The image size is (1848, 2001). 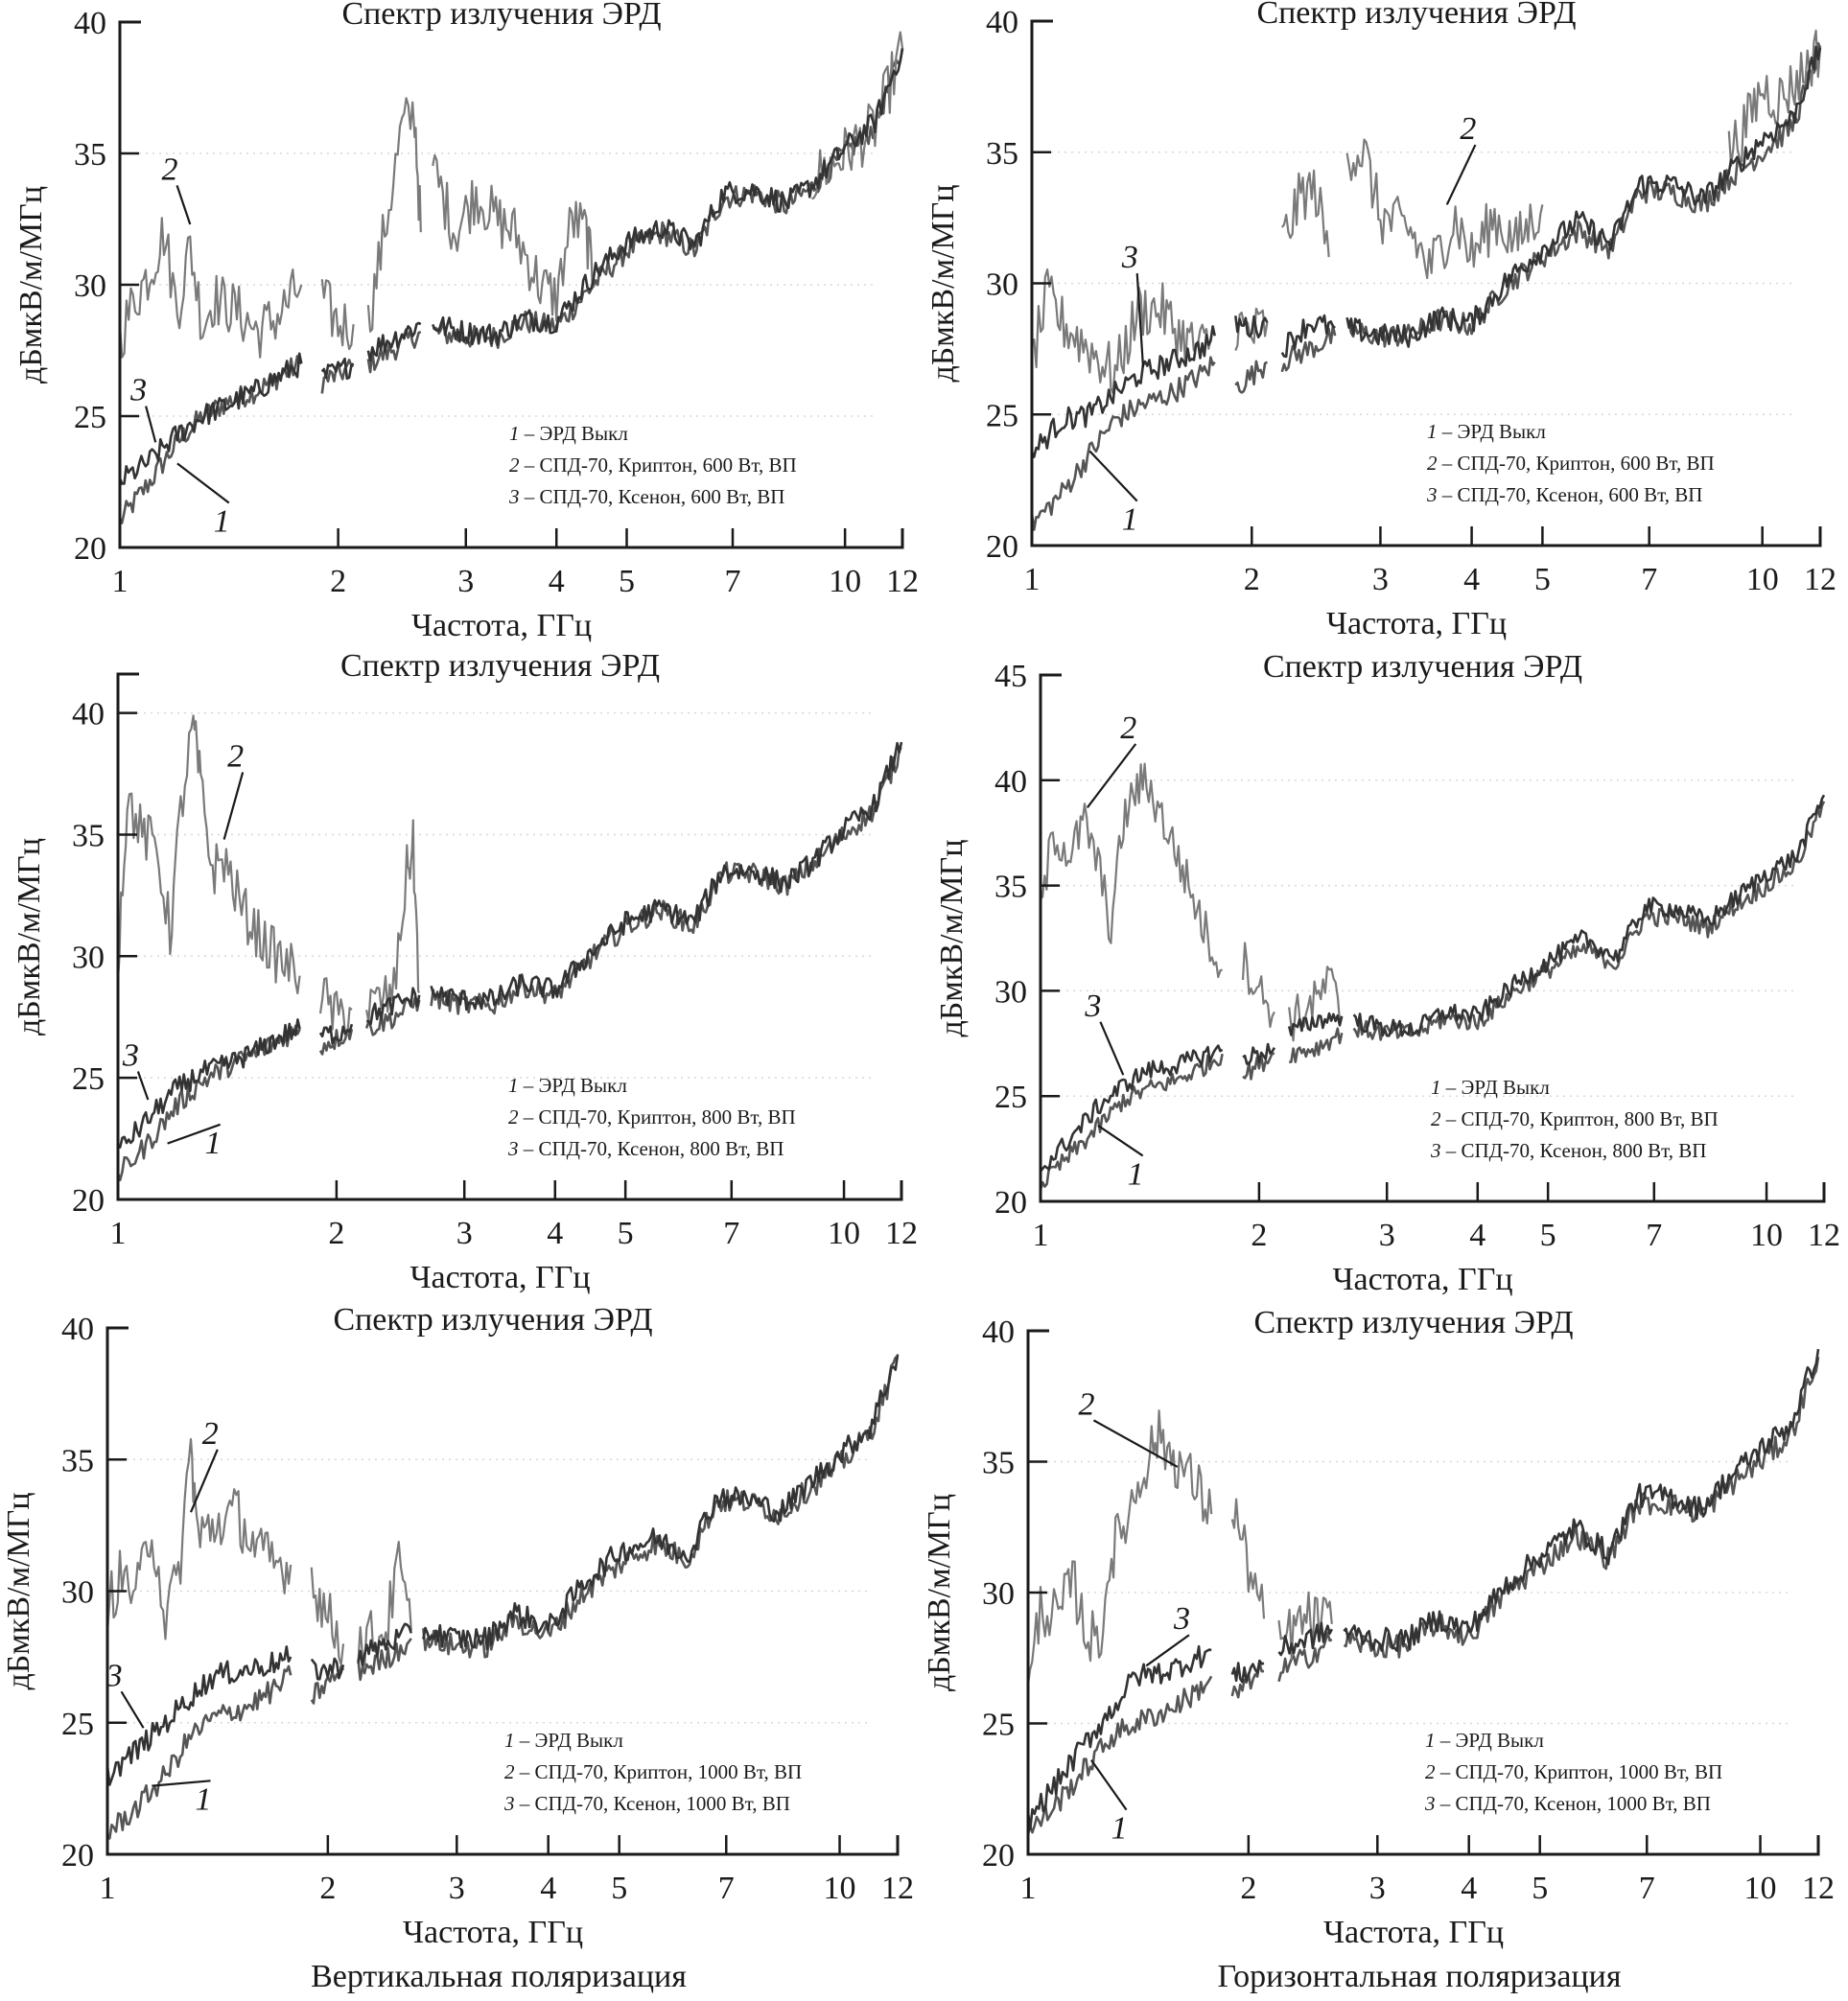 What do you see at coordinates (77, 1855) in the screenshot?
I see `y-tick-label: 20` at bounding box center [77, 1855].